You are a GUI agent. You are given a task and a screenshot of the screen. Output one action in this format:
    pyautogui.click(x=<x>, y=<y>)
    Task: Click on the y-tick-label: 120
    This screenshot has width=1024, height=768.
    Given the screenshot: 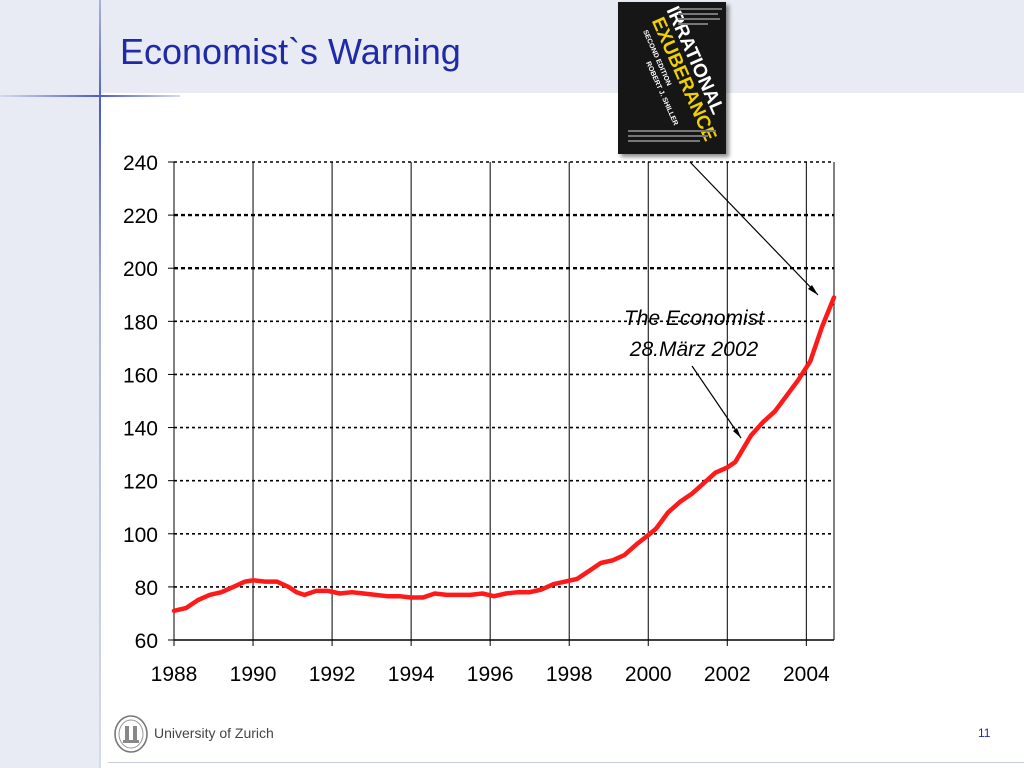 What is the action you would take?
    pyautogui.click(x=140, y=482)
    